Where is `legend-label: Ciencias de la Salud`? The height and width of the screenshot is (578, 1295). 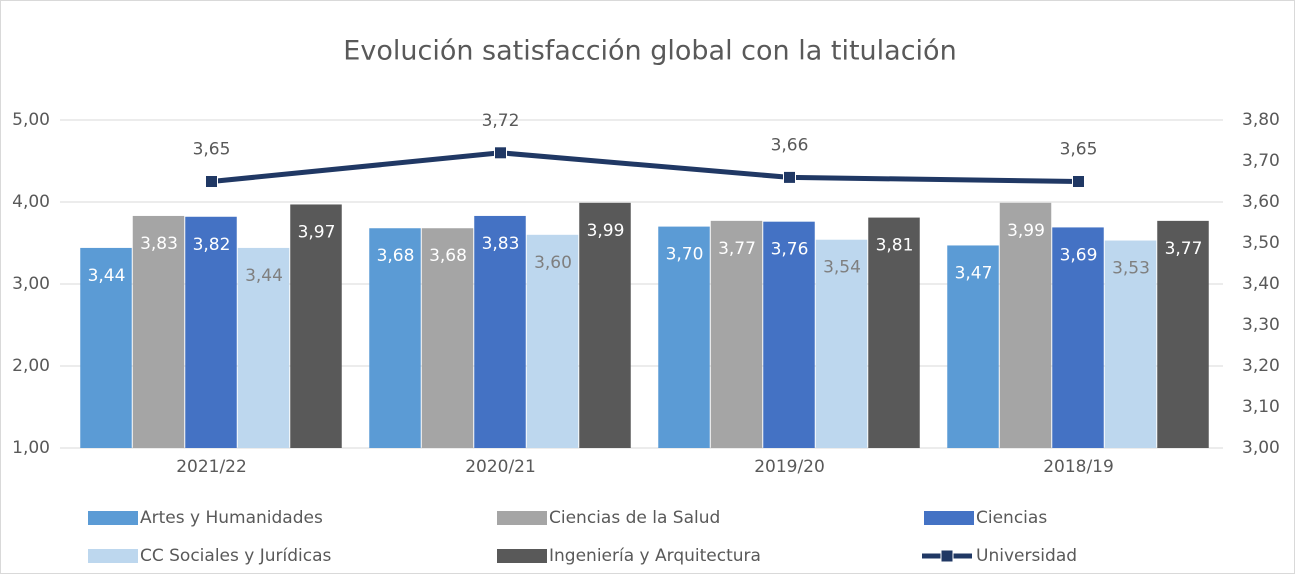 legend-label: Ciencias de la Salud is located at coordinates (634, 518).